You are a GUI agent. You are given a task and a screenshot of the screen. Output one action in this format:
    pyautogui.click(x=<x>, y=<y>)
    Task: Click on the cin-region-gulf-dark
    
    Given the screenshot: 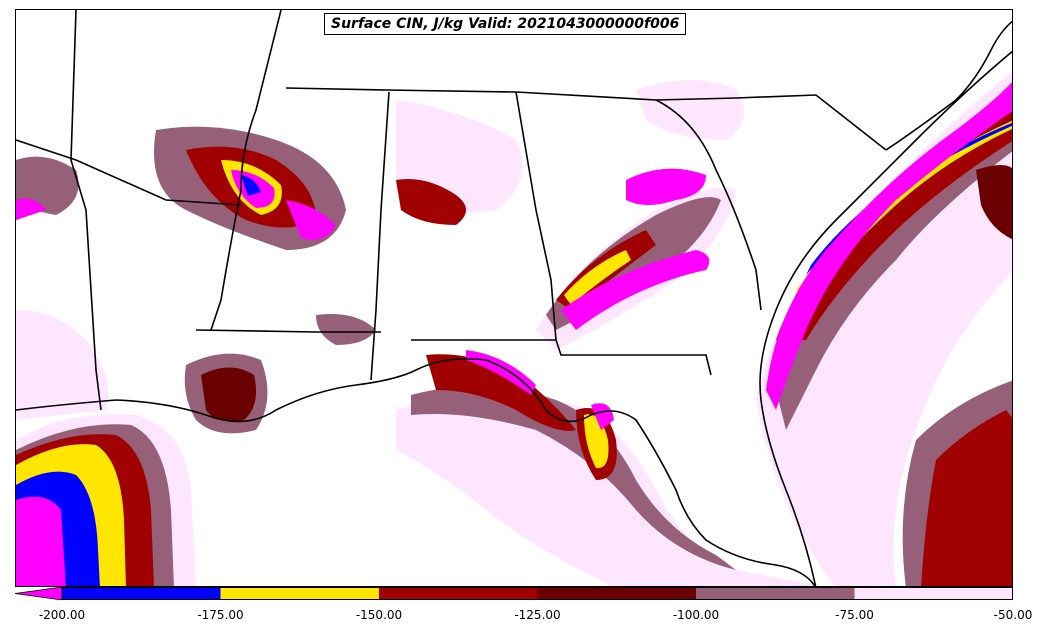 What is the action you would take?
    pyautogui.click(x=501, y=392)
    